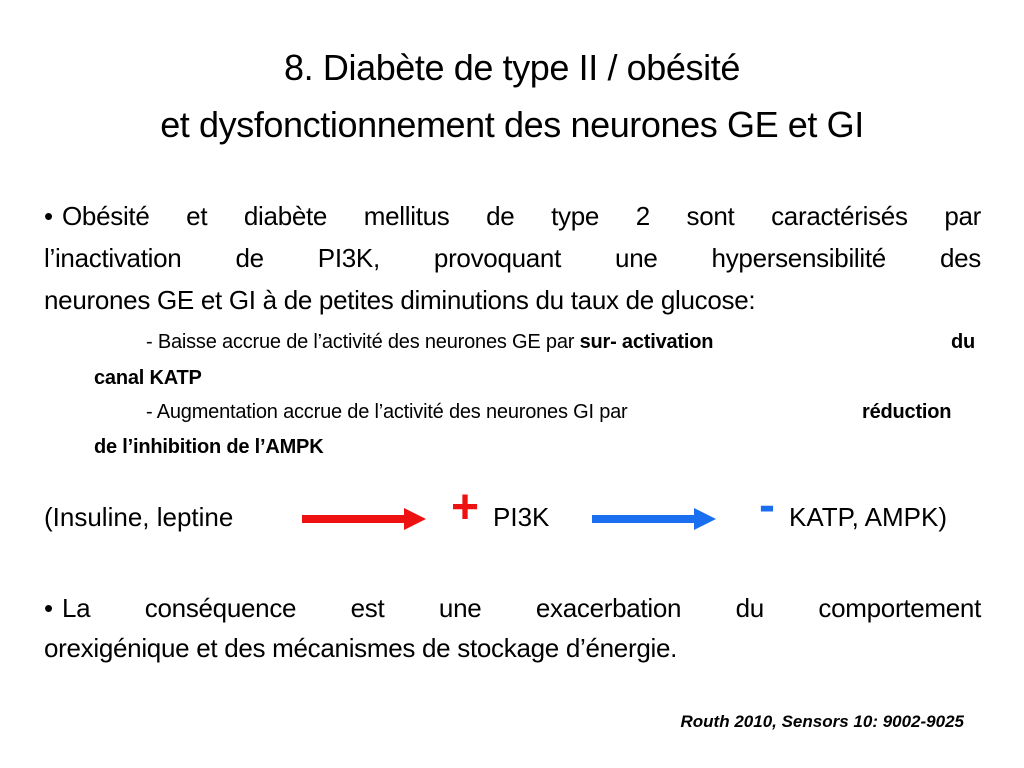 The image size is (1024, 768). I want to click on blue-arrow-shaft, so click(646, 519).